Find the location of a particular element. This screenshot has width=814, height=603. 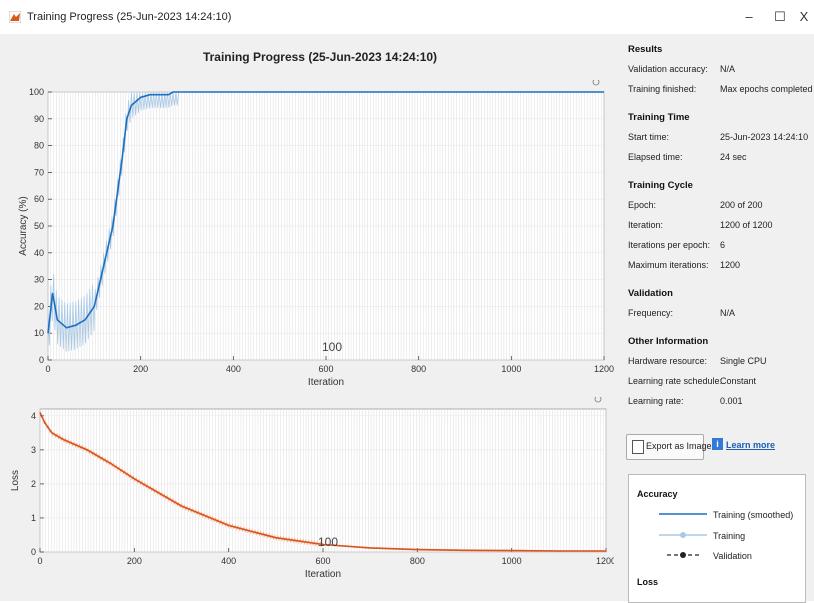

learning-rate-schedule-value: Constant is located at coordinates (738, 381).